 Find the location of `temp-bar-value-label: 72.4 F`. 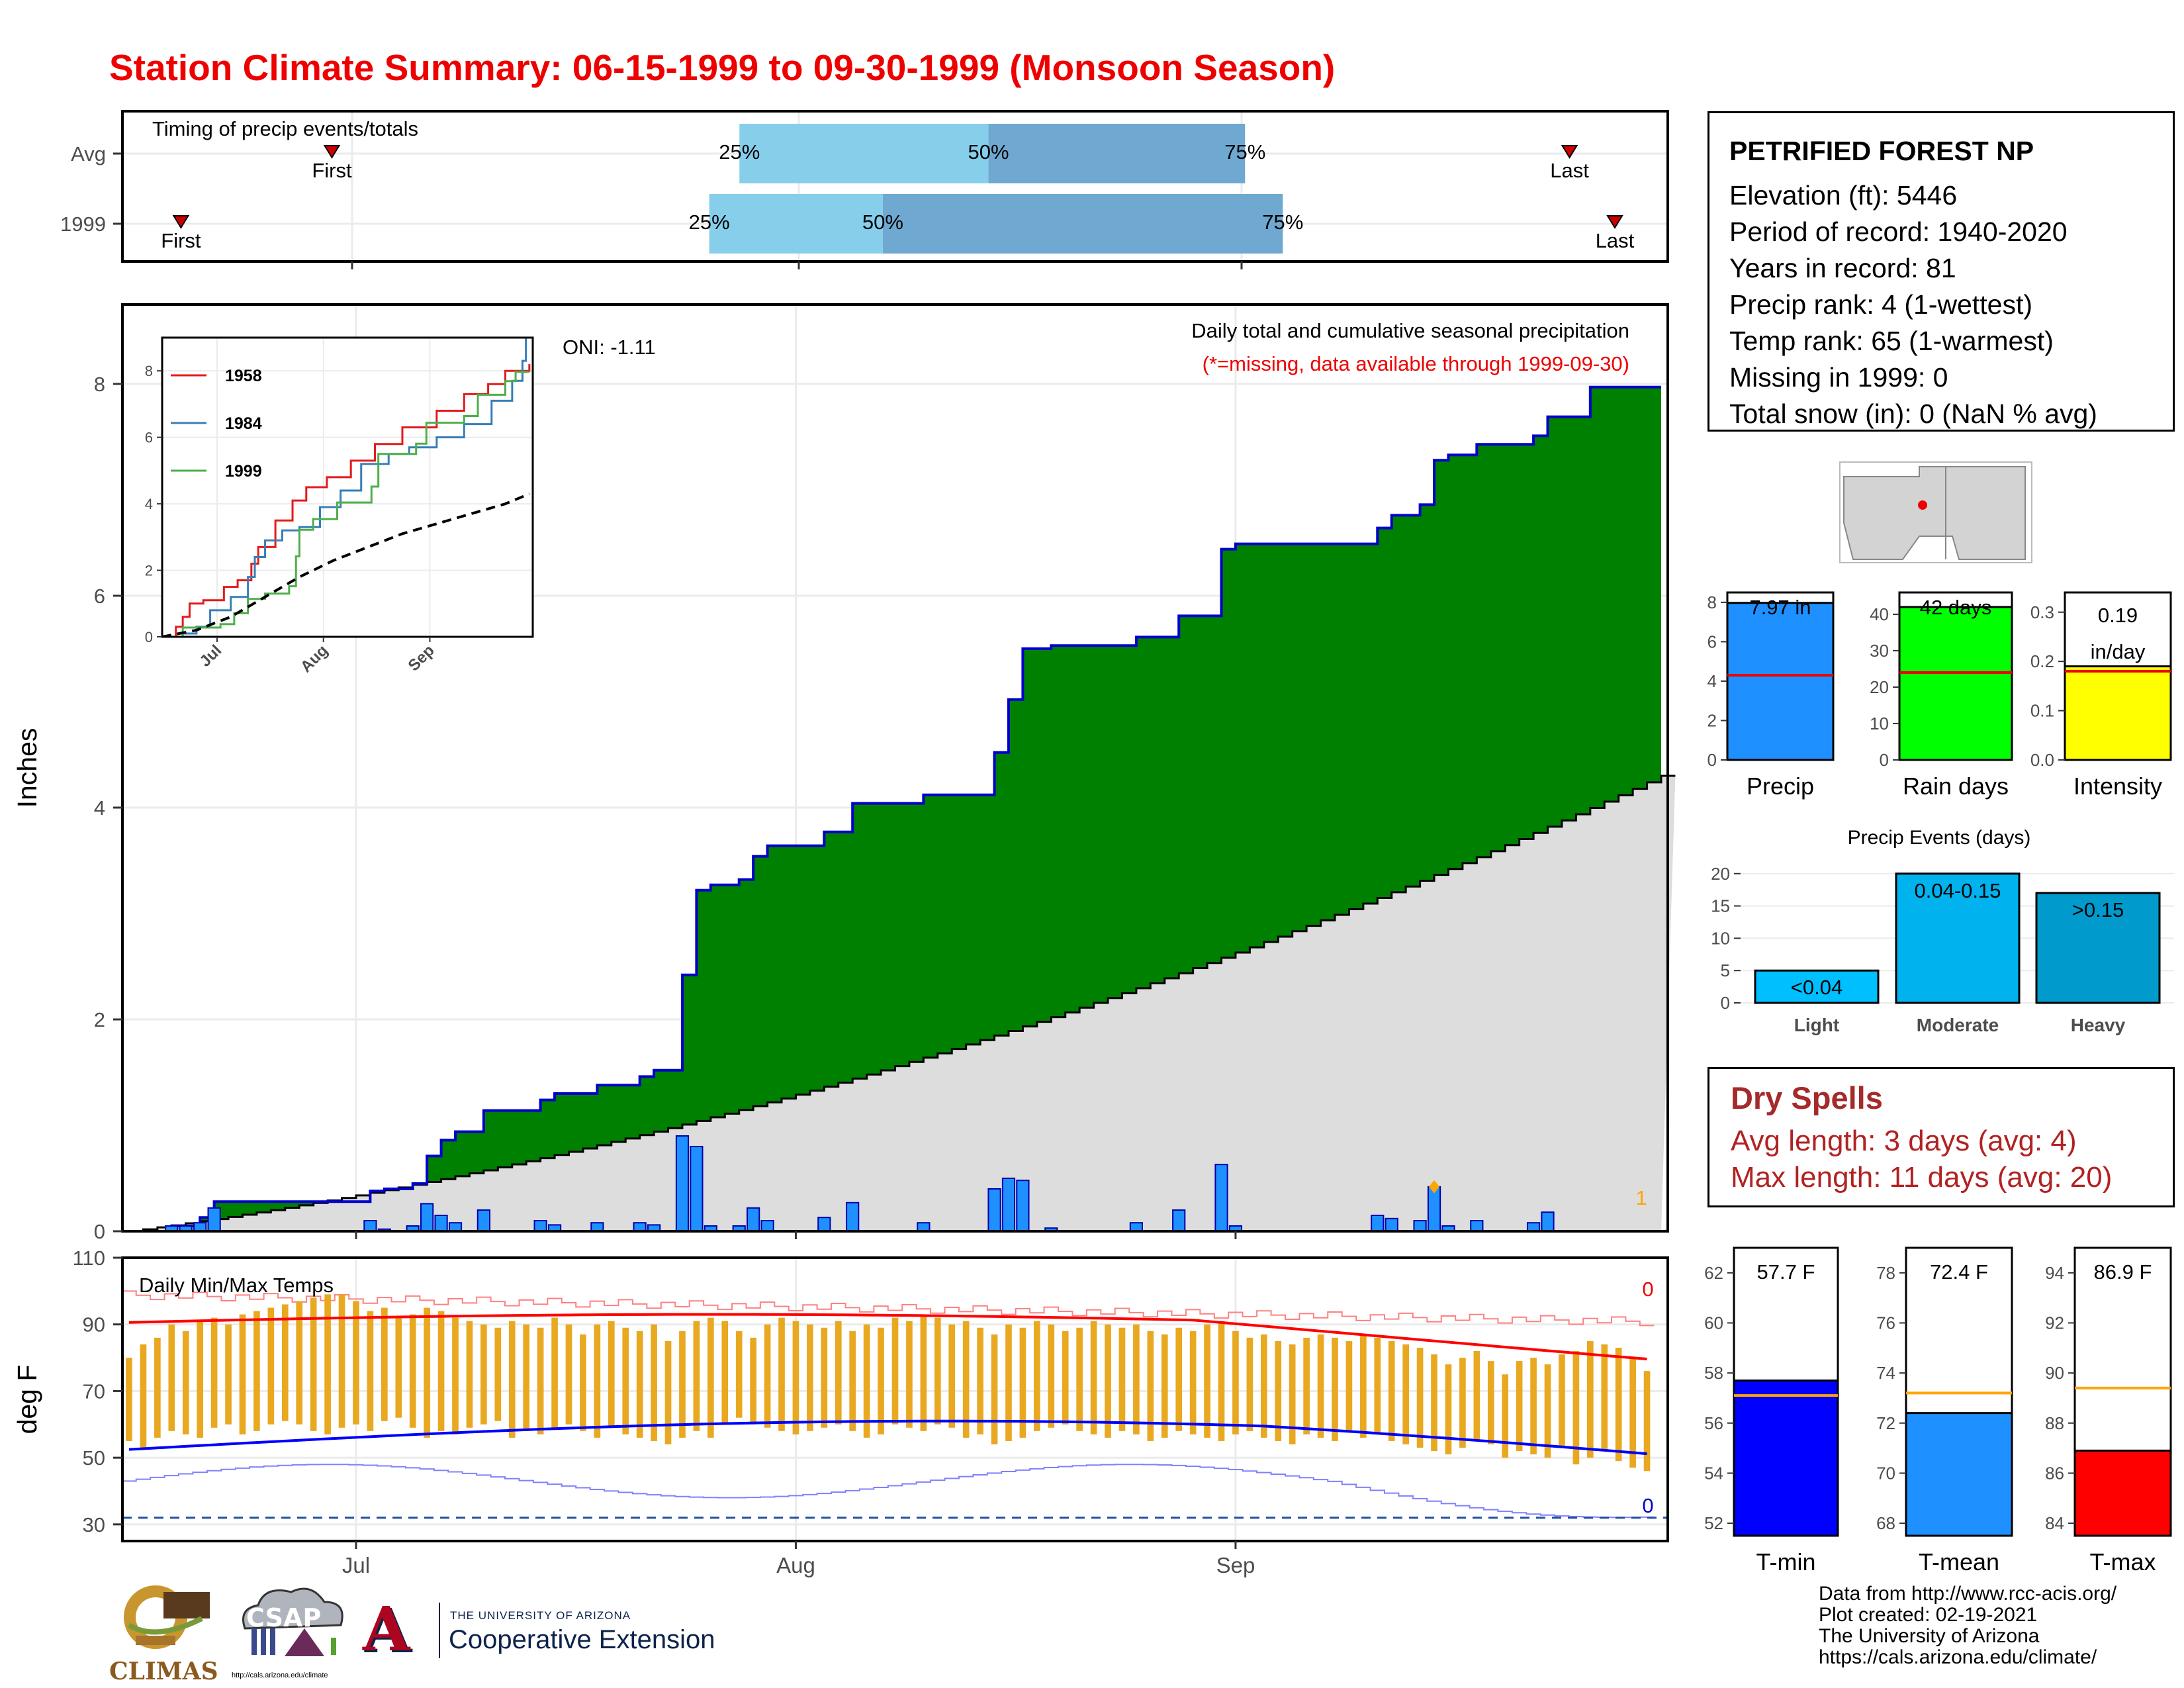

temp-bar-value-label: 72.4 F is located at coordinates (1959, 1272).